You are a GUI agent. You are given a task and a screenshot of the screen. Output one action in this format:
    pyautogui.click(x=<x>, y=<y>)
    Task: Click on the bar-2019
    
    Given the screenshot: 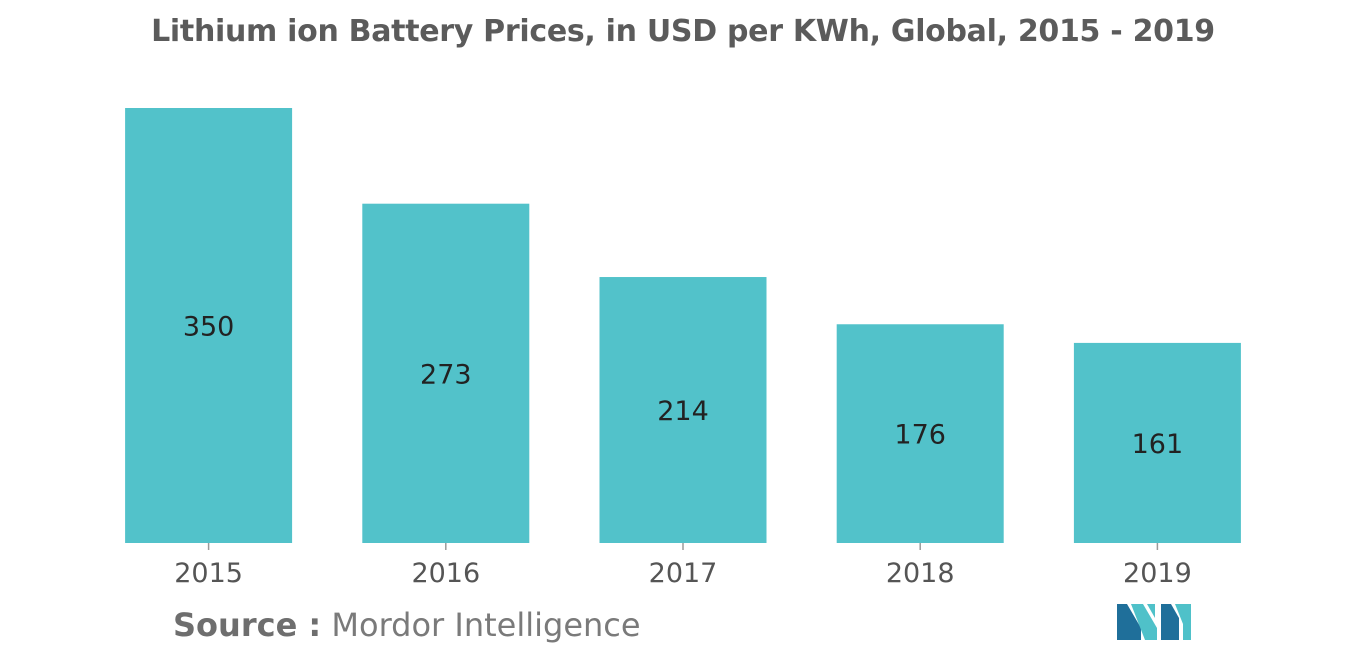 What is the action you would take?
    pyautogui.click(x=1157, y=442)
    